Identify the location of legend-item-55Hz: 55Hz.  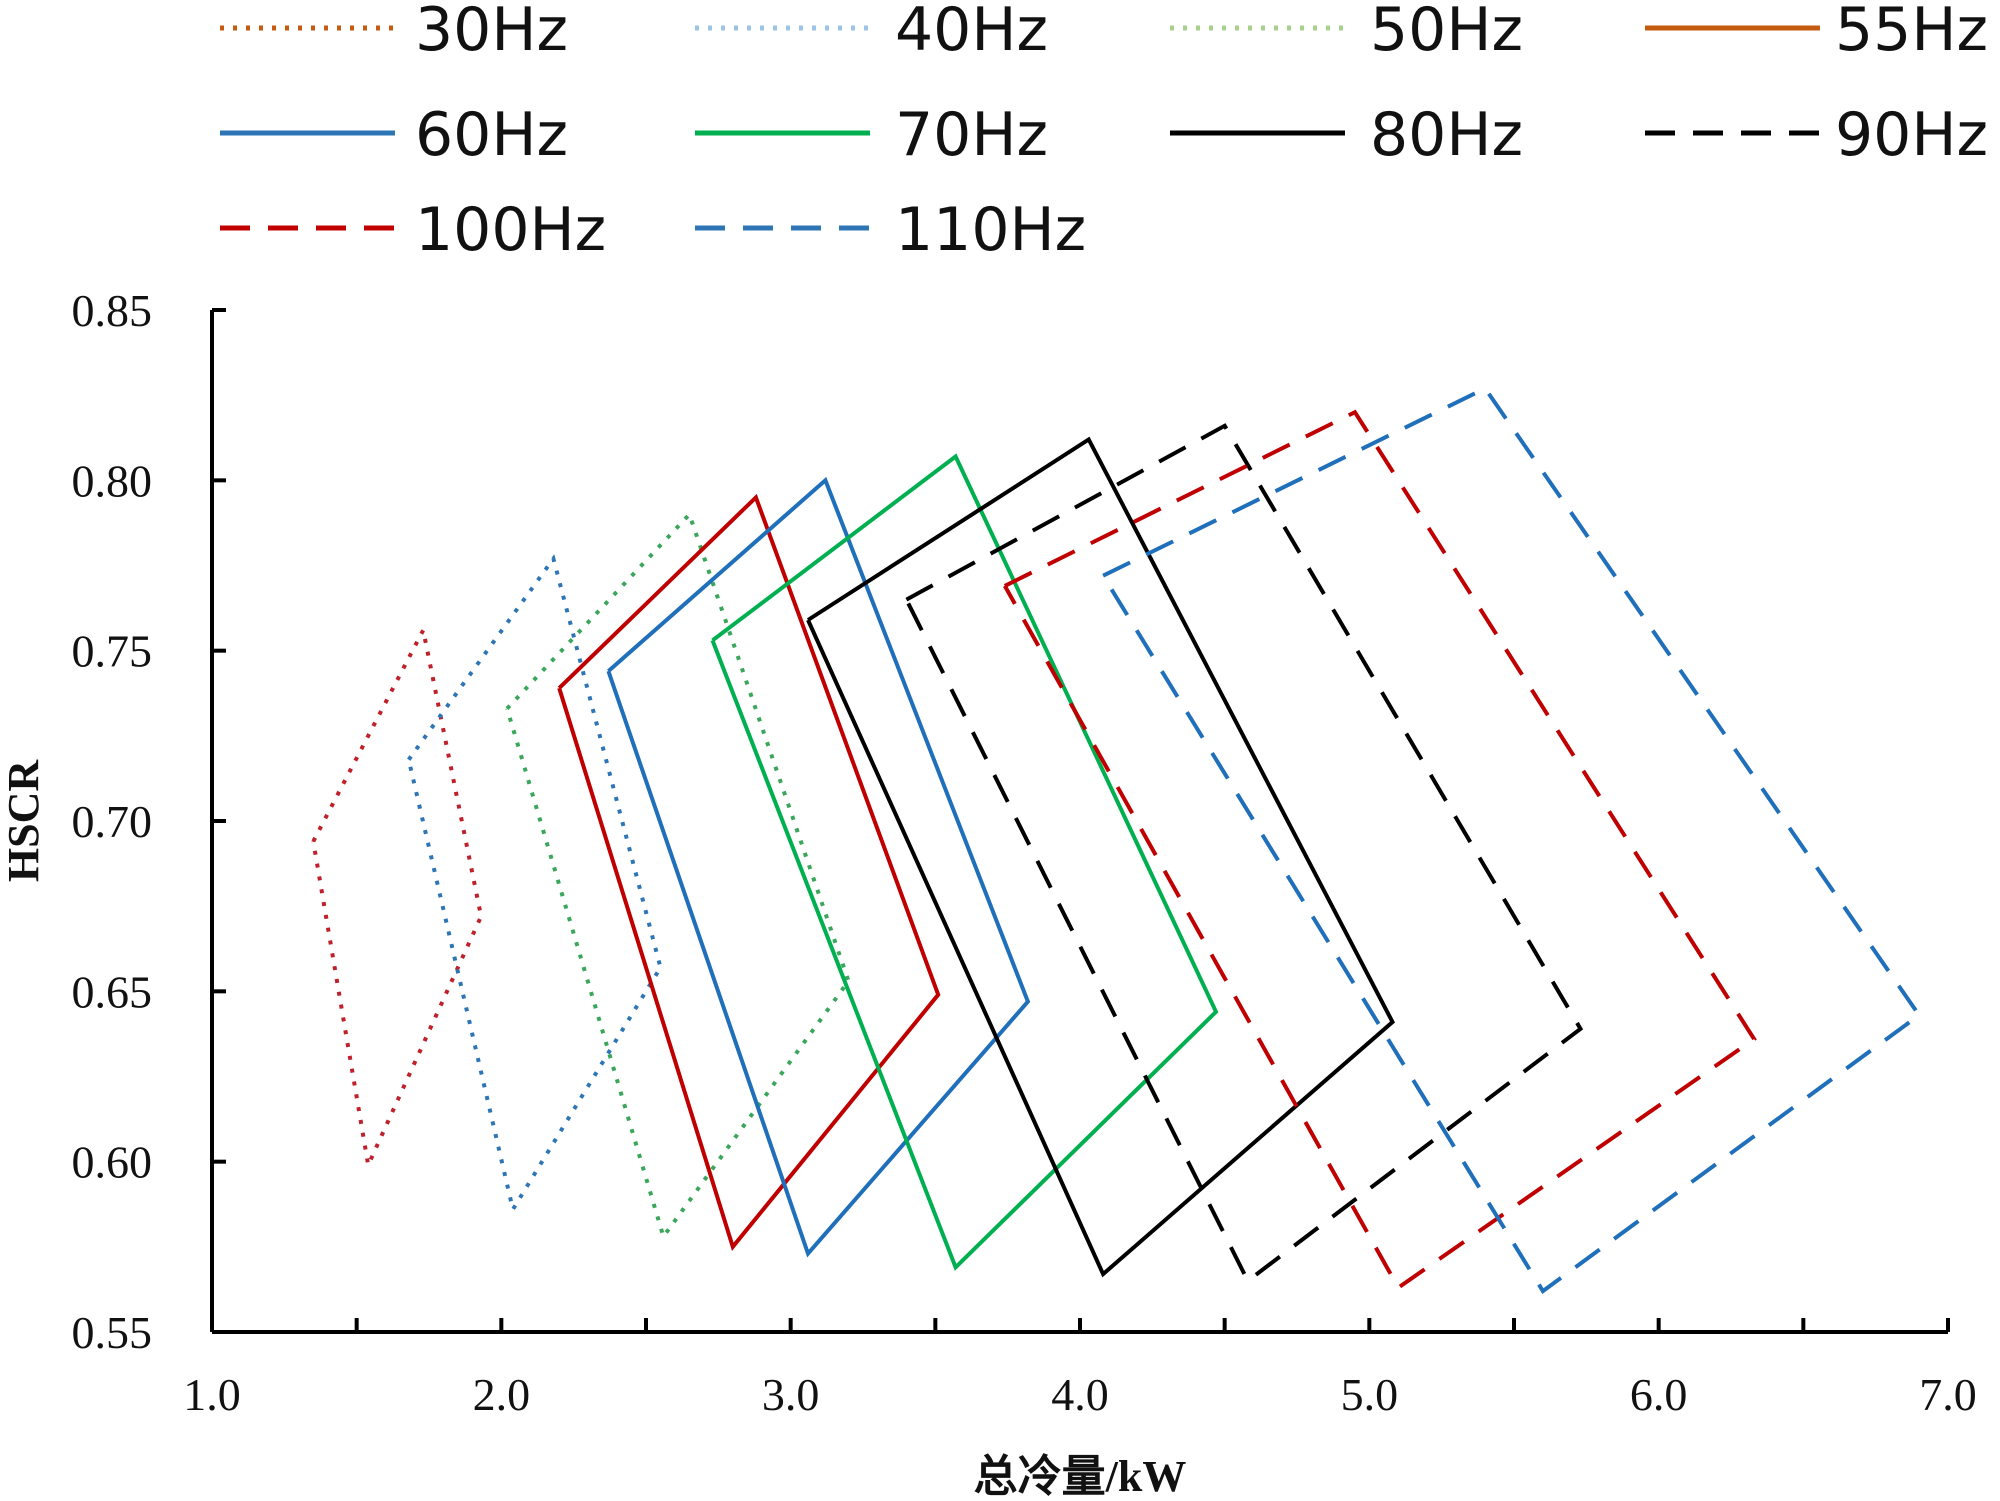
(1816, 32).